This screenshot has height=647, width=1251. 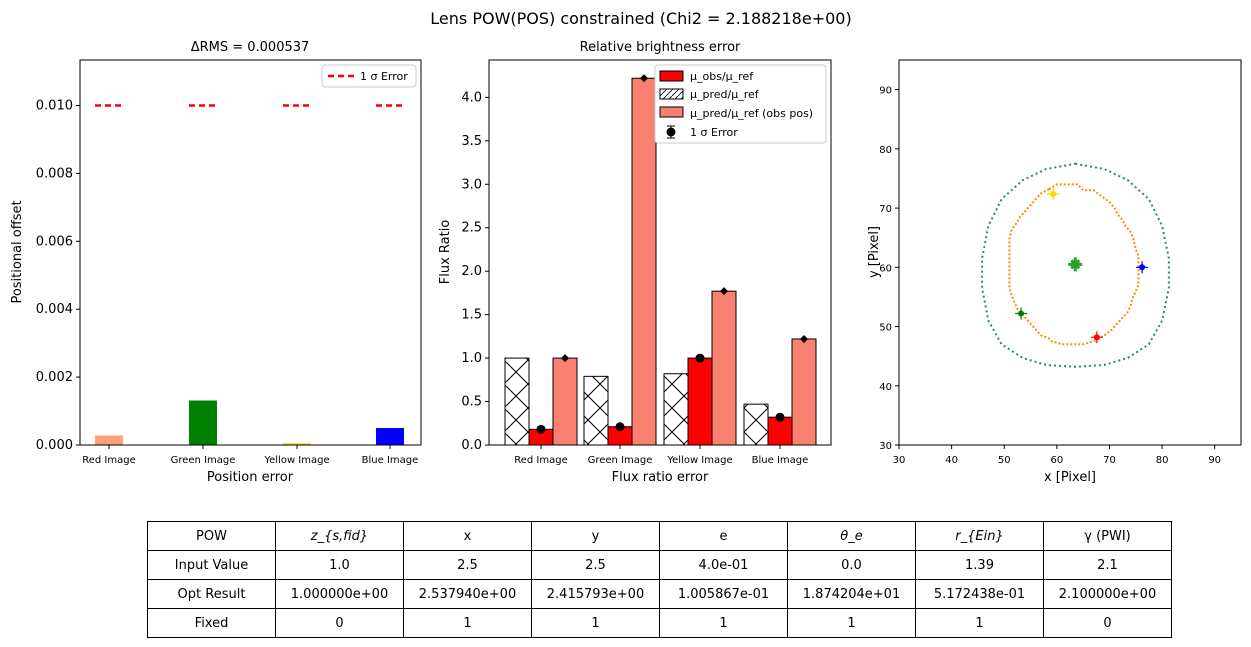 What do you see at coordinates (1107, 536) in the screenshot?
I see `table-cell: γ (PWI)` at bounding box center [1107, 536].